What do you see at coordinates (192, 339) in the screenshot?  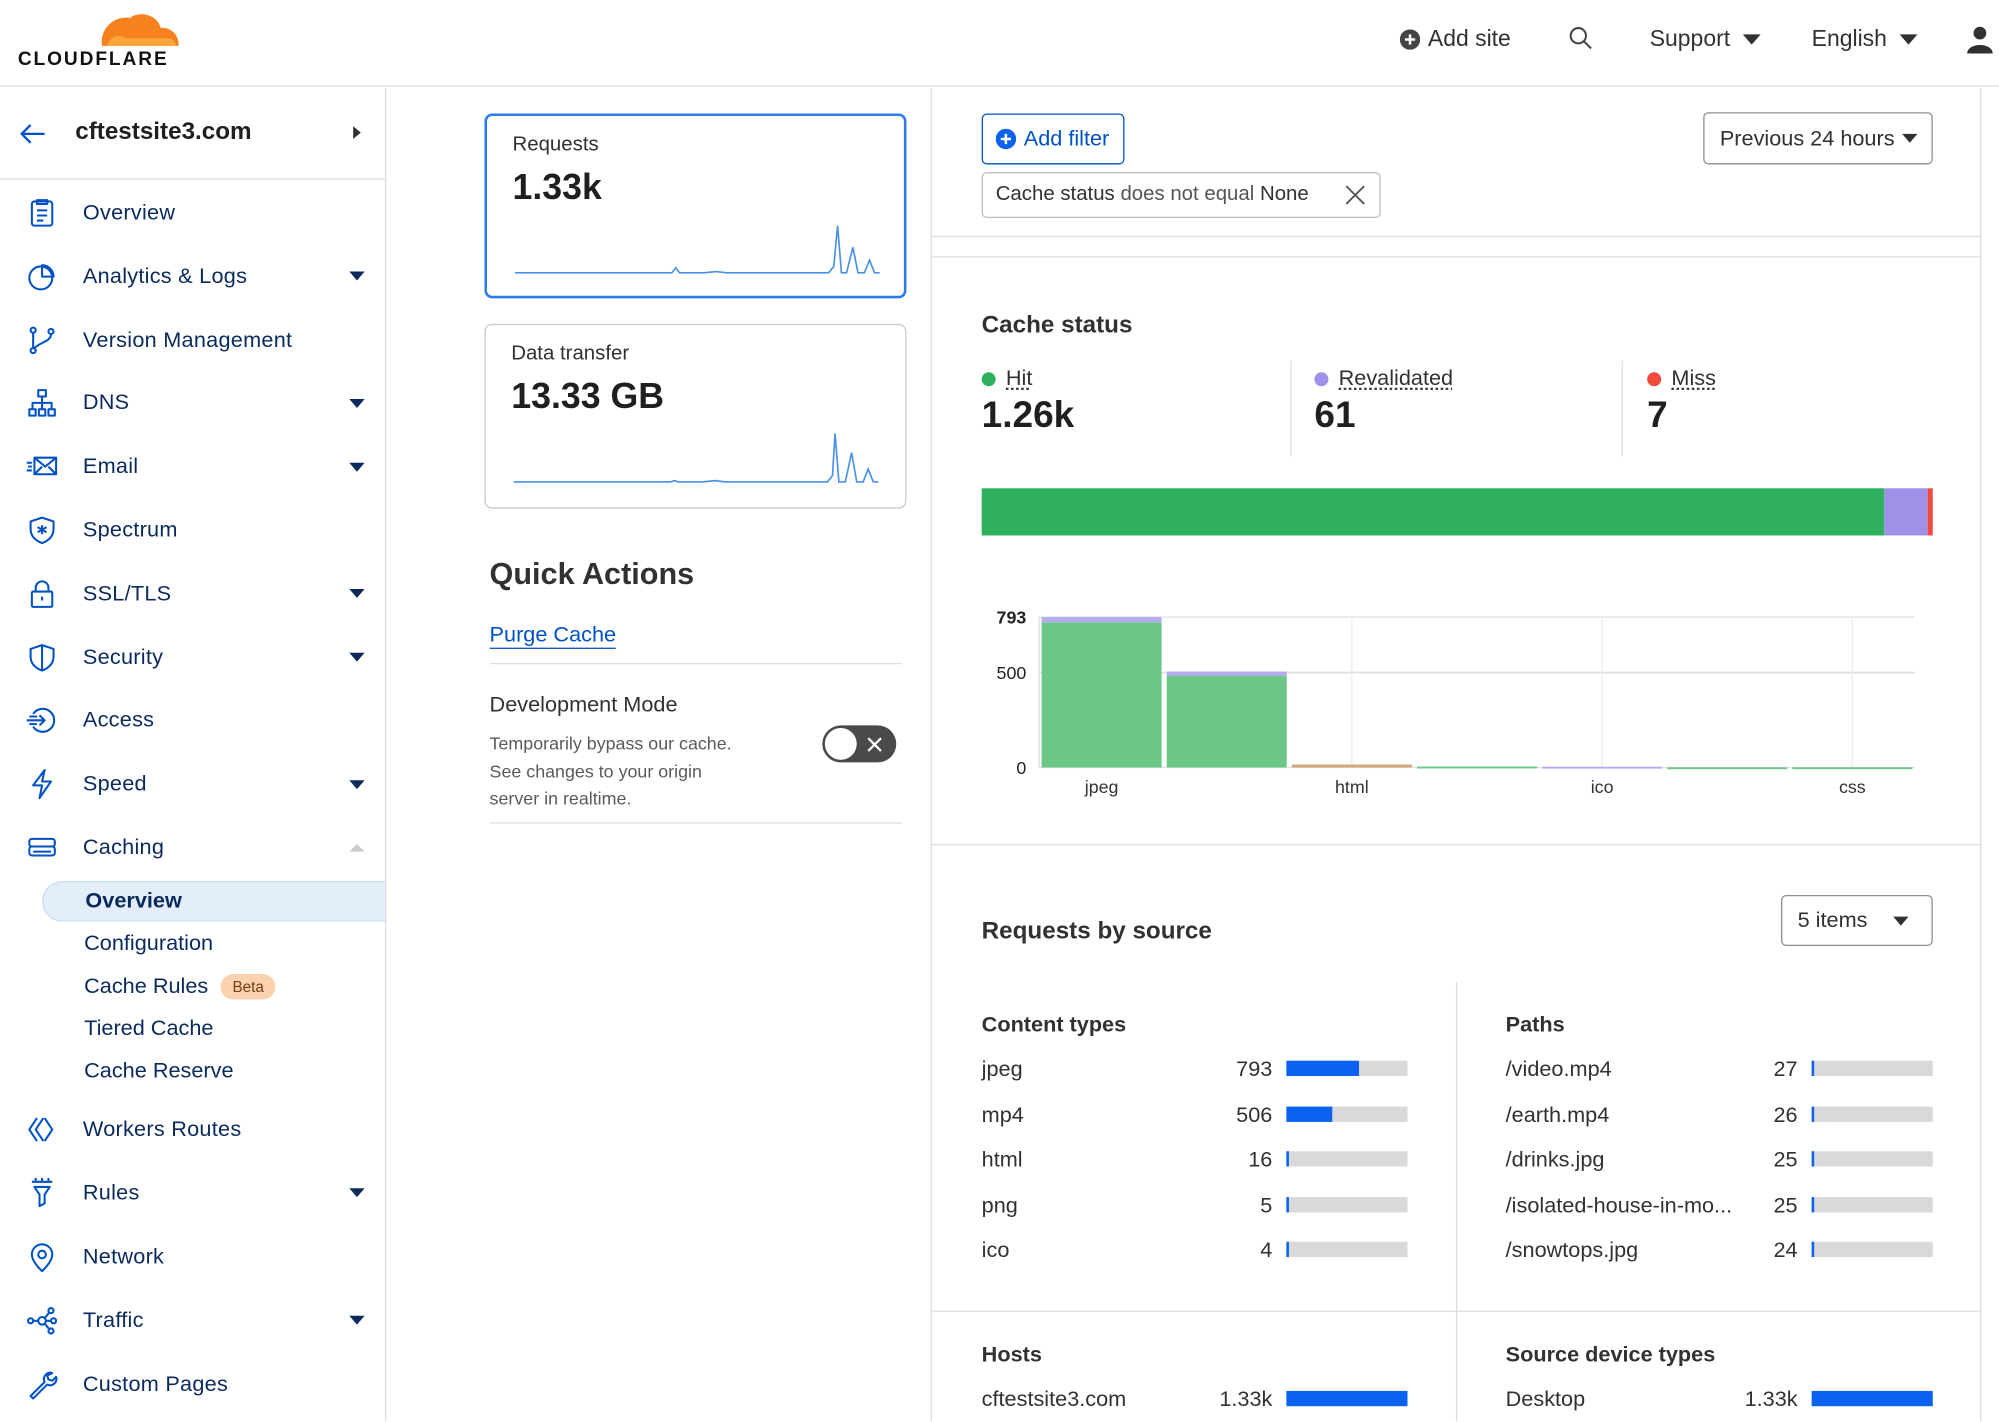 I see `sidebar-item-version-management: Version Management` at bounding box center [192, 339].